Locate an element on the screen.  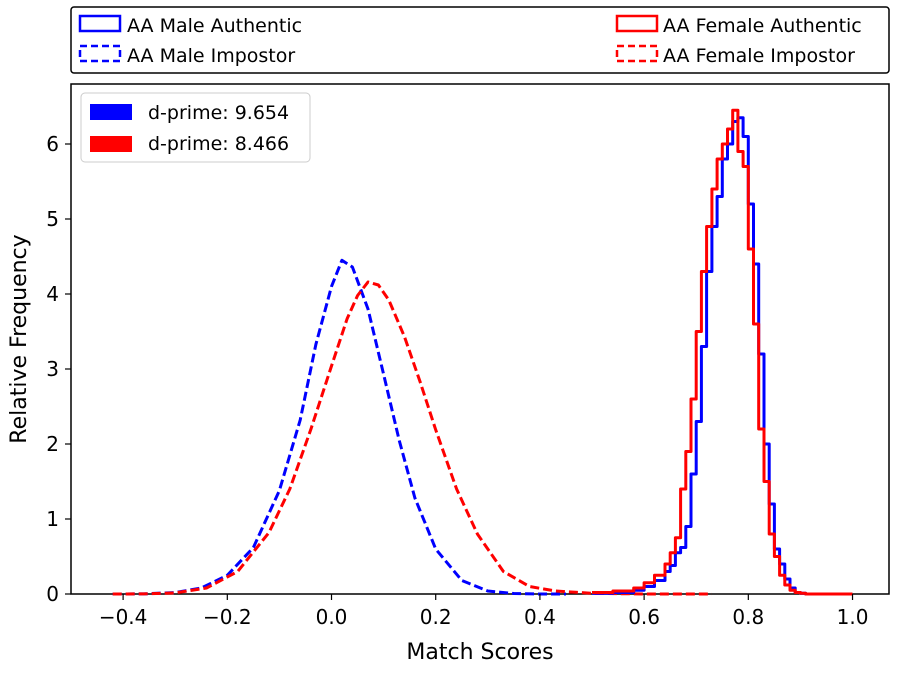
y-tick-label: 0 is located at coordinates (52, 594).